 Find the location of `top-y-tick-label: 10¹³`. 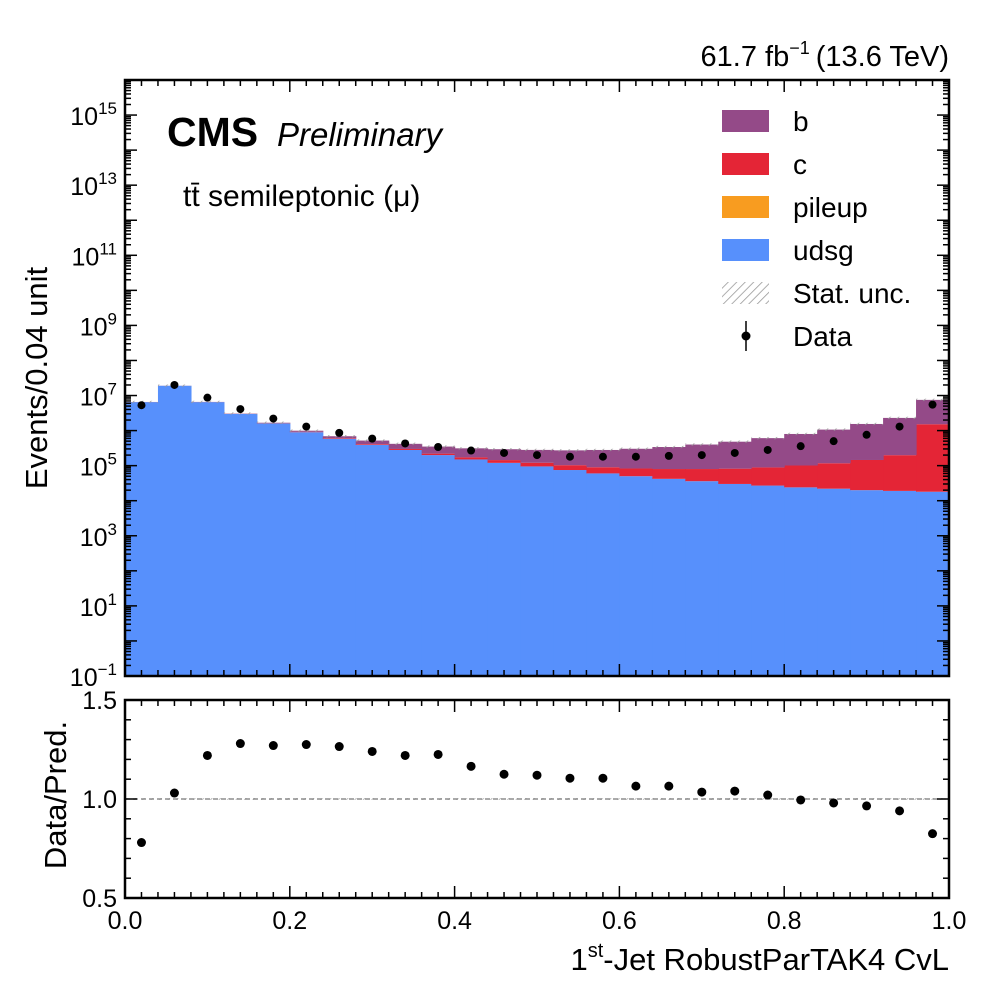

top-y-tick-label: 10¹³ is located at coordinates (93, 185).